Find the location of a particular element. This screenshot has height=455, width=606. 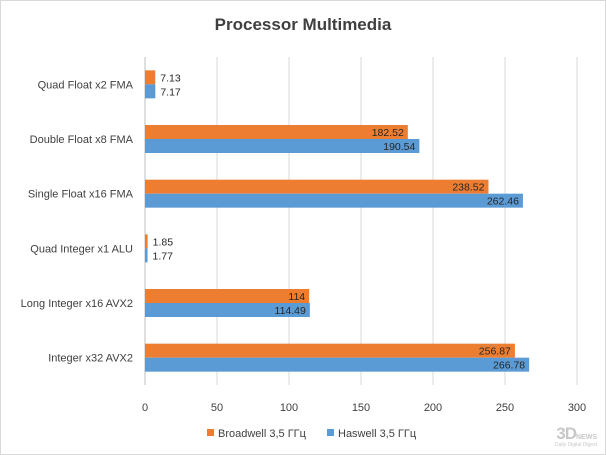

category-label: Double Float x8 FMA is located at coordinates (82, 140).